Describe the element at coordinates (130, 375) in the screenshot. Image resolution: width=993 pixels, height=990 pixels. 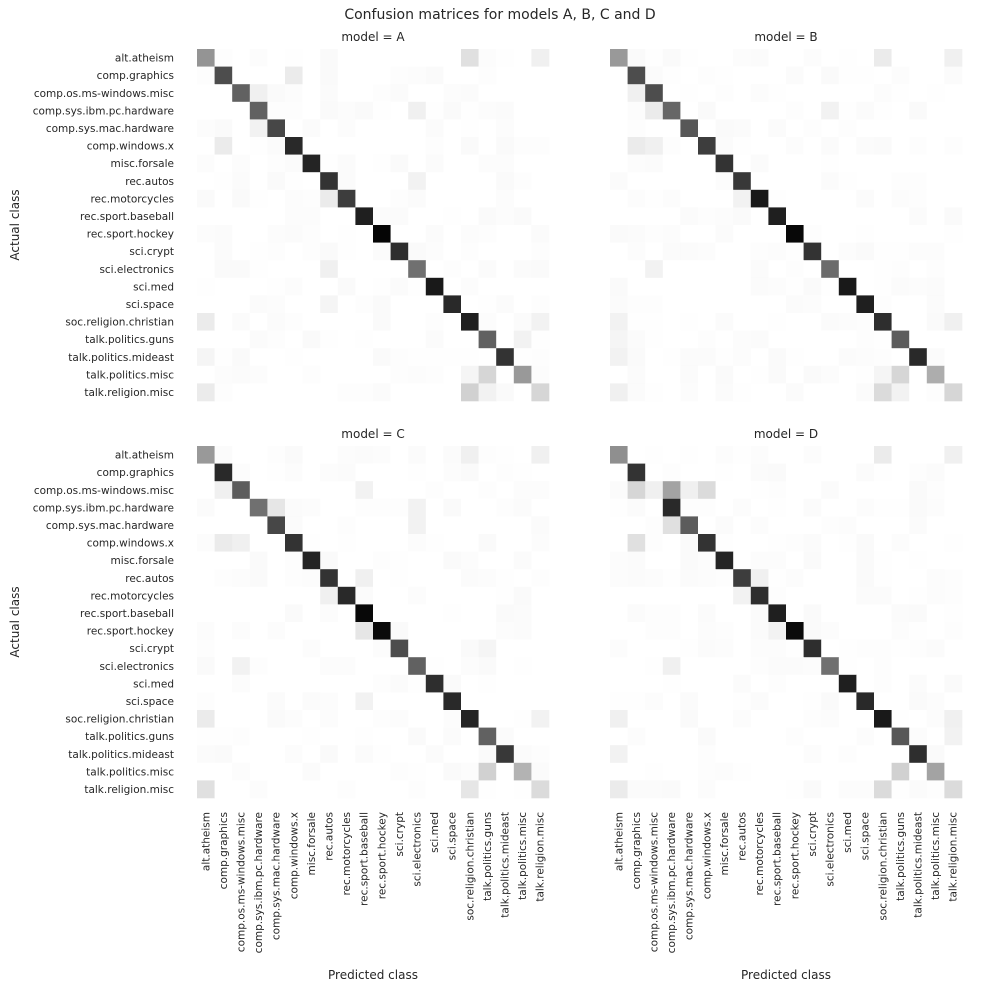
I see `y-tick-label: talk.politics.misc` at that location.